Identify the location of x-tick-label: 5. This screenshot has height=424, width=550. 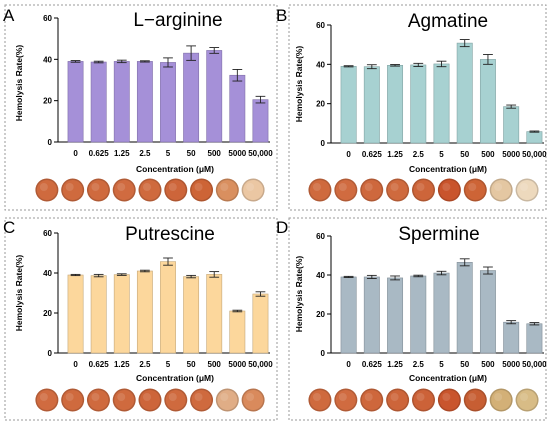
(441, 364).